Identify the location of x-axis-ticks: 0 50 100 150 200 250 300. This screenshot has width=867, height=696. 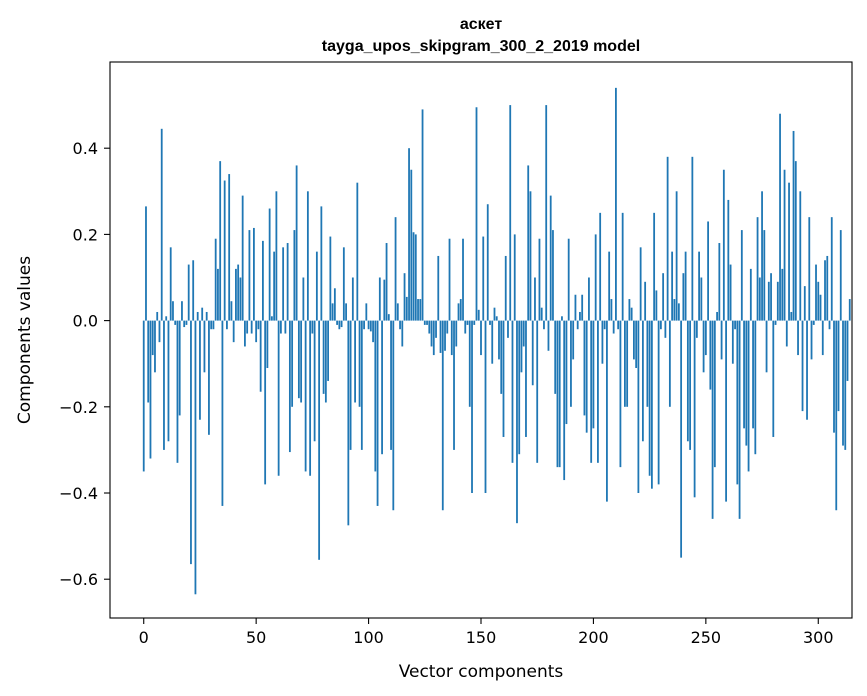
(486, 632).